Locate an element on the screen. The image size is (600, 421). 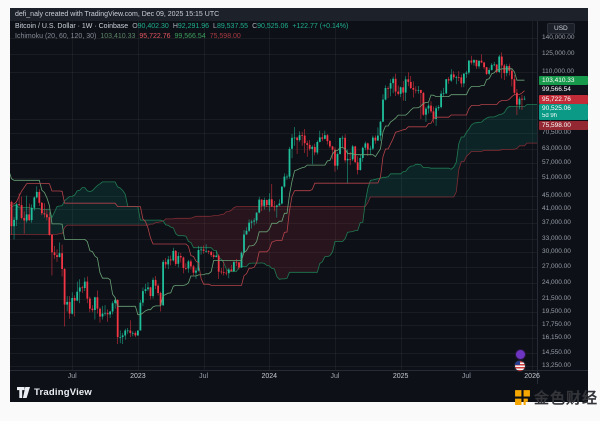
price-tick-label: 27,000.00 is located at coordinates (556, 266).